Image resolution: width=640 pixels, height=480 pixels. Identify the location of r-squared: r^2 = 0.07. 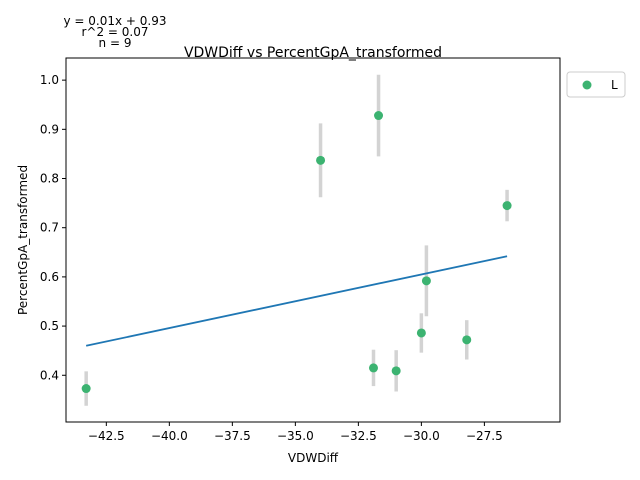
(114, 32).